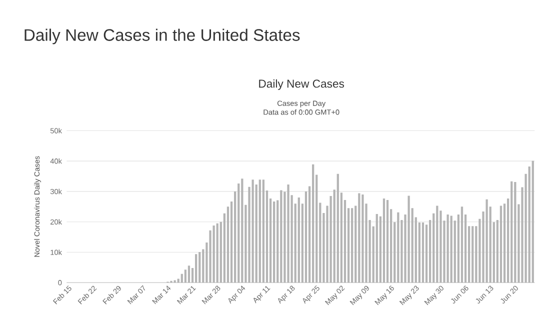 The height and width of the screenshot is (320, 540). What do you see at coordinates (162, 36) in the screenshot?
I see `chart-title: Daily New Cases in the United States` at bounding box center [162, 36].